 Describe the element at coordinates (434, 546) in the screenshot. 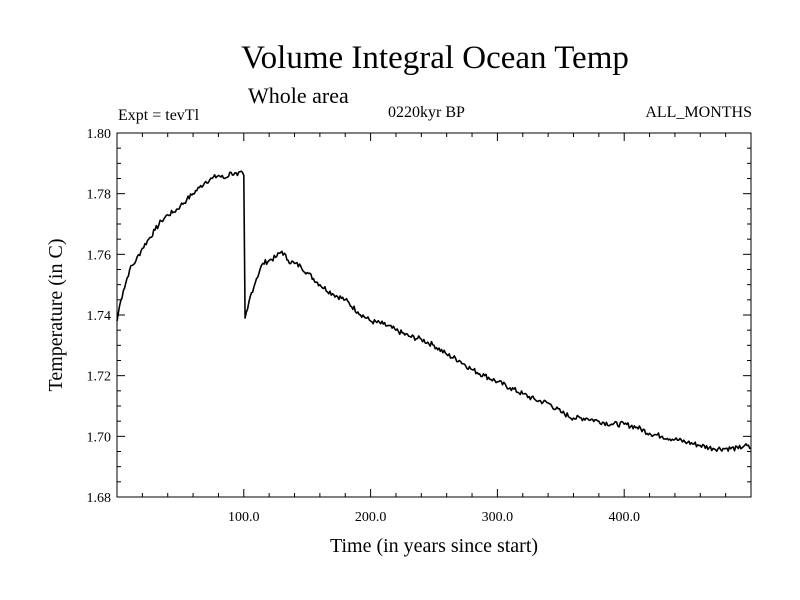

I see `x-axis-title: Time (in years since start)` at that location.